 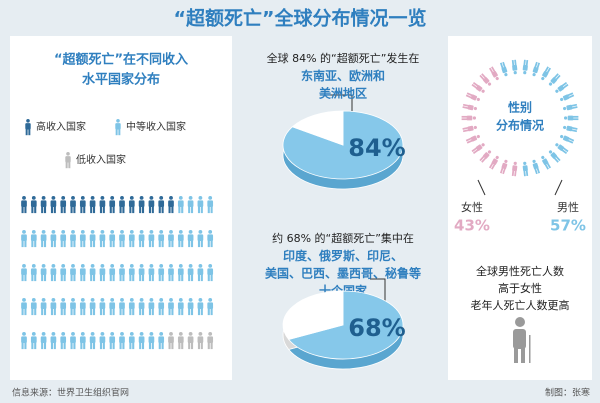 What do you see at coordinates (121, 80) in the screenshot?
I see `text-line: 水平国家分布` at bounding box center [121, 80].